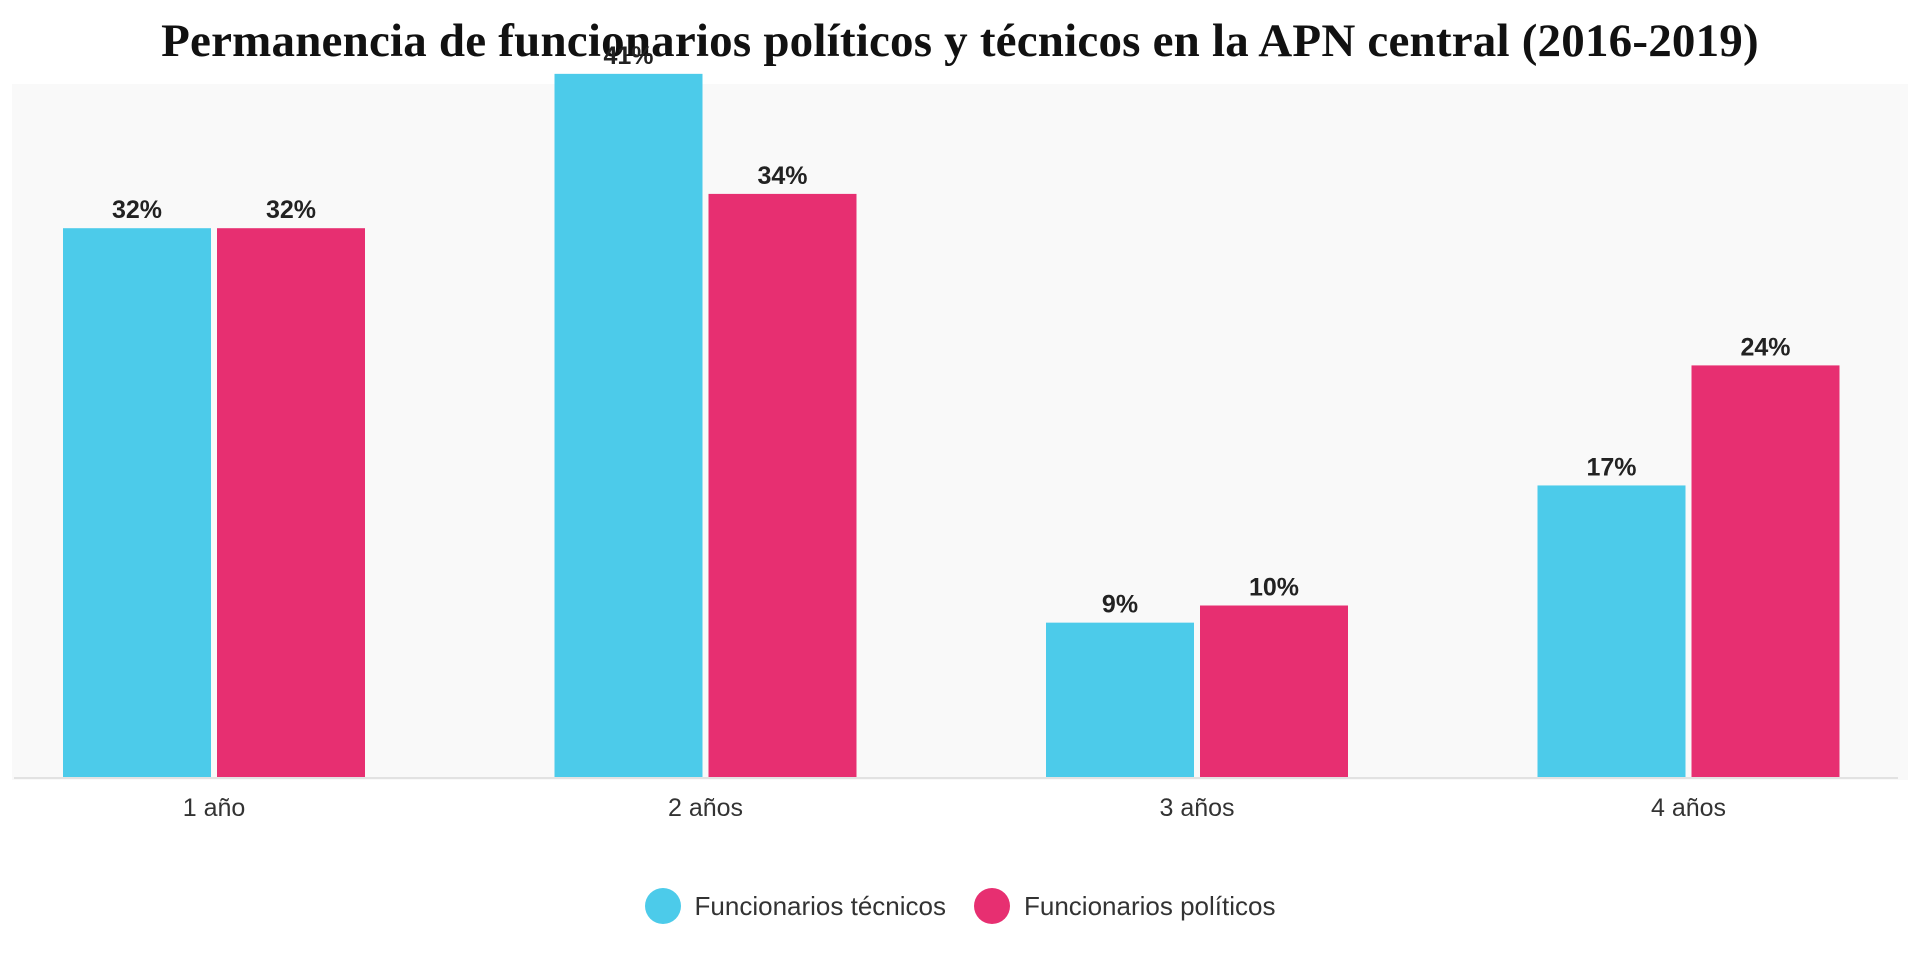 The height and width of the screenshot is (955, 1920). I want to click on x-tick-label-3: 3 años, so click(1196, 808).